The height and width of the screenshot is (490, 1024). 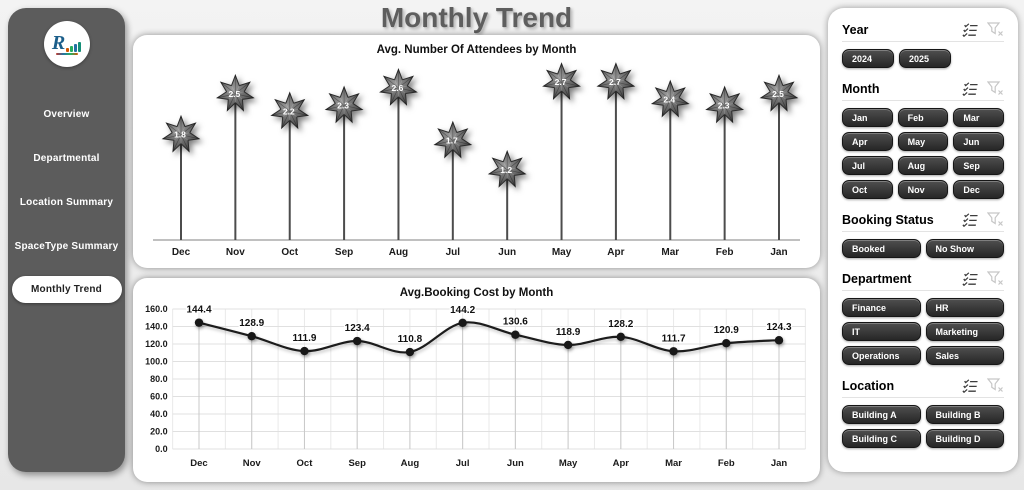 I want to click on star-marker-nov: 2.5, so click(x=235, y=92).